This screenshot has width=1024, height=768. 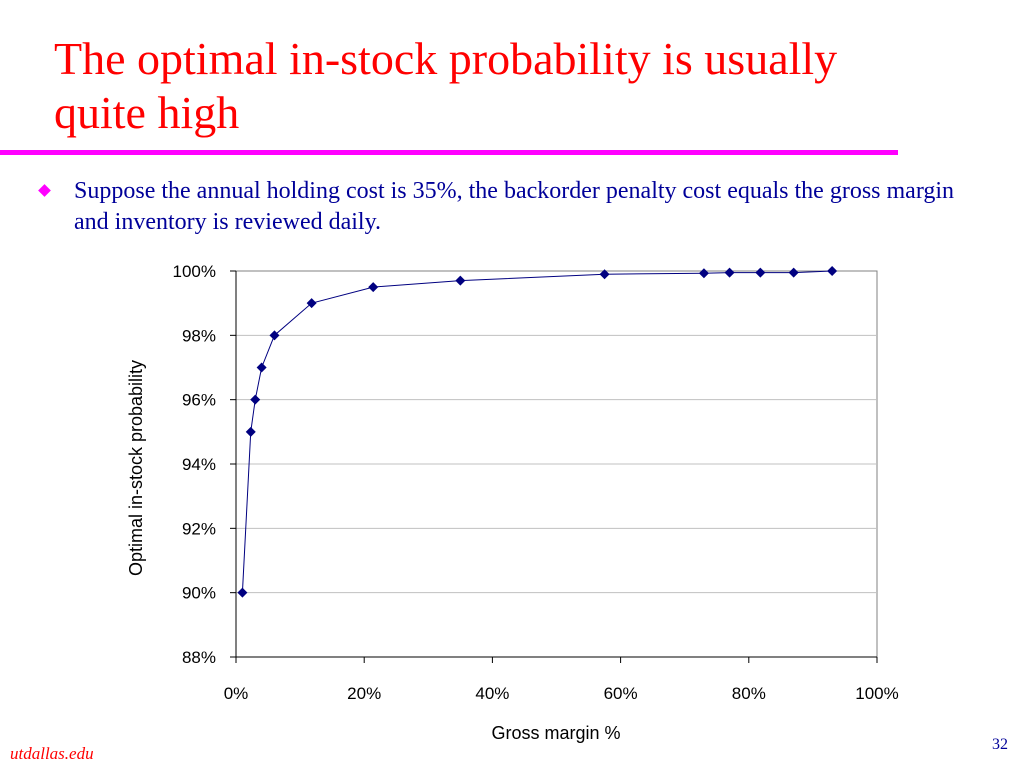 What do you see at coordinates (136, 468) in the screenshot?
I see `y-axis-title: Optimal in-stock probability` at bounding box center [136, 468].